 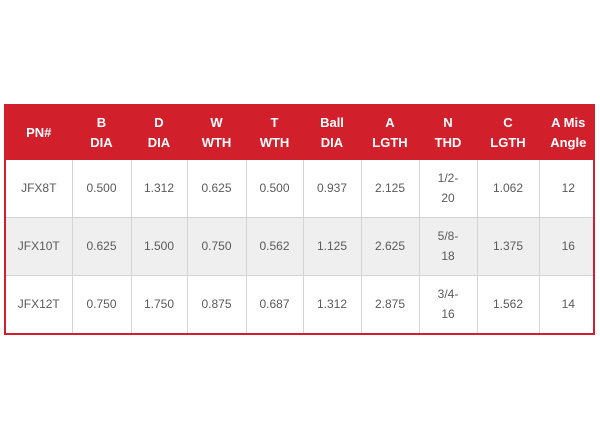 I want to click on cell-w-wth: 0.750, so click(x=216, y=245).